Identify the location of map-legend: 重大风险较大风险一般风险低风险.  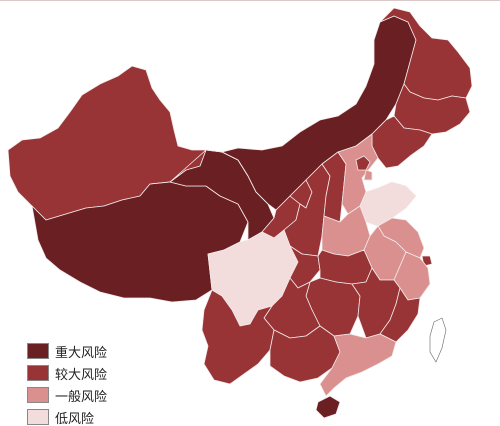
(92, 383).